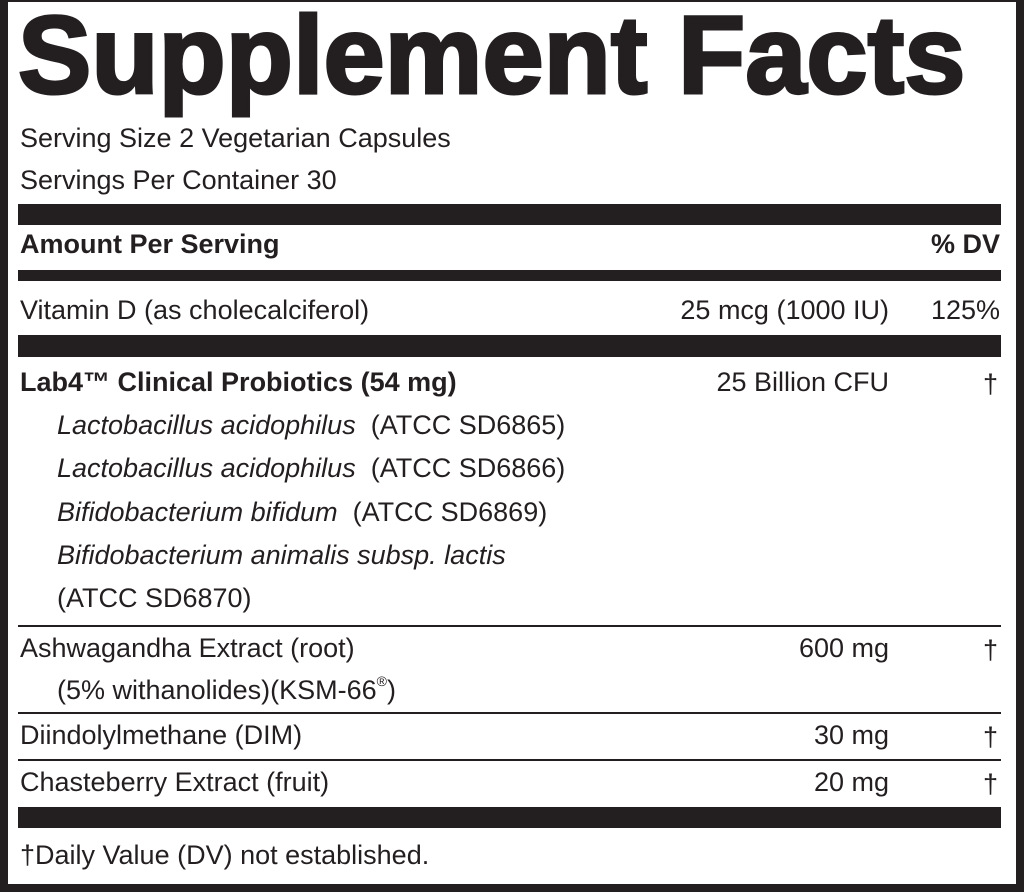 The image size is (1024, 892). Describe the element at coordinates (161, 735) in the screenshot. I see `dim-name: Diindolylmethane (DIM)` at that location.